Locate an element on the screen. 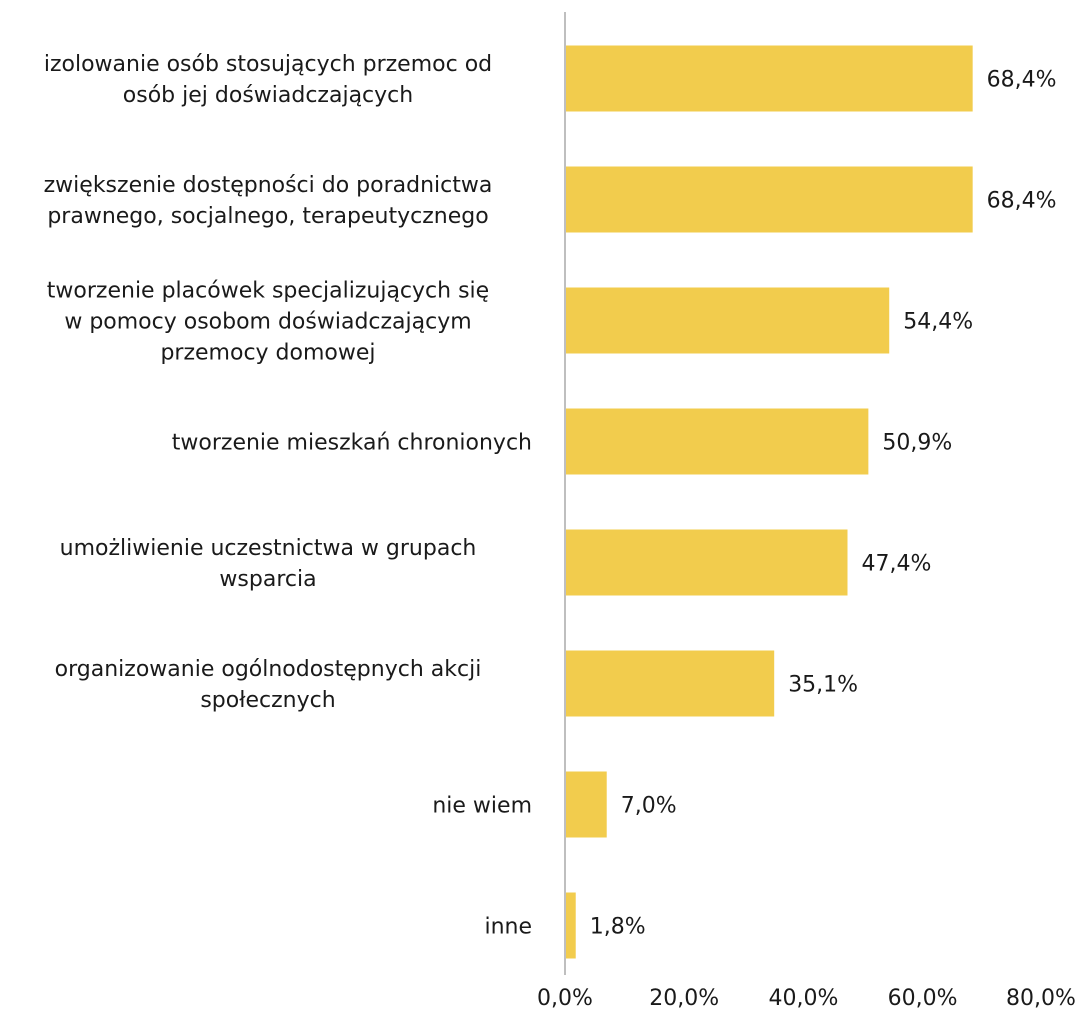 The image size is (1083, 1032). category-label: nie wiem is located at coordinates (482, 806).